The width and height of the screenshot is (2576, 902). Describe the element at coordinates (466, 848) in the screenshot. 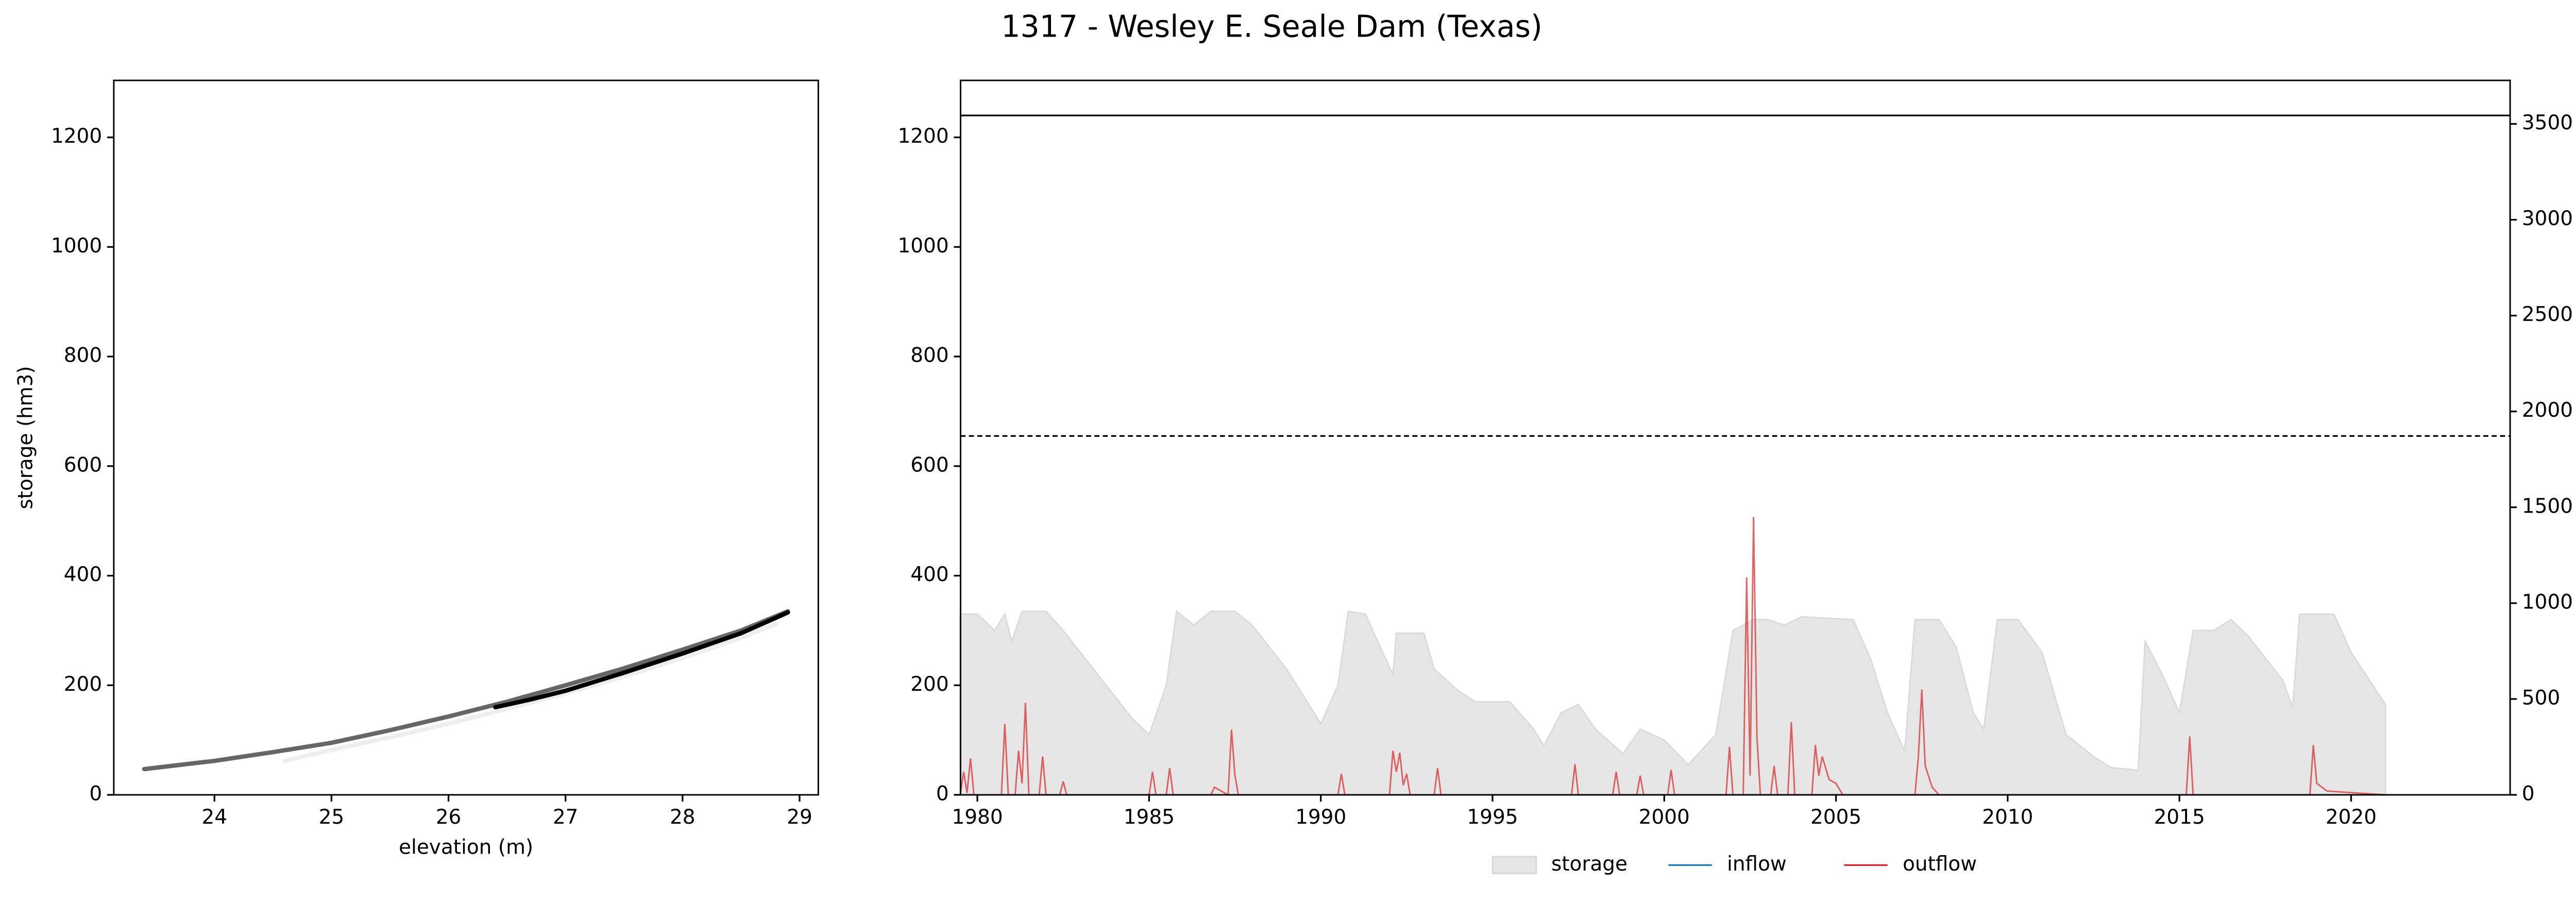

I see `x-axis-label: elevation (m)` at that location.